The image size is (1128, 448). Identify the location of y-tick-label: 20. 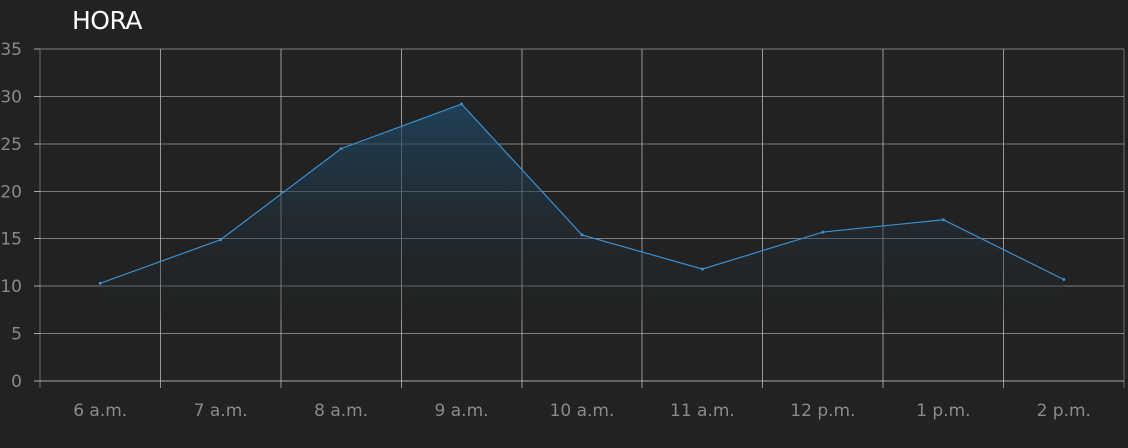
(11, 192).